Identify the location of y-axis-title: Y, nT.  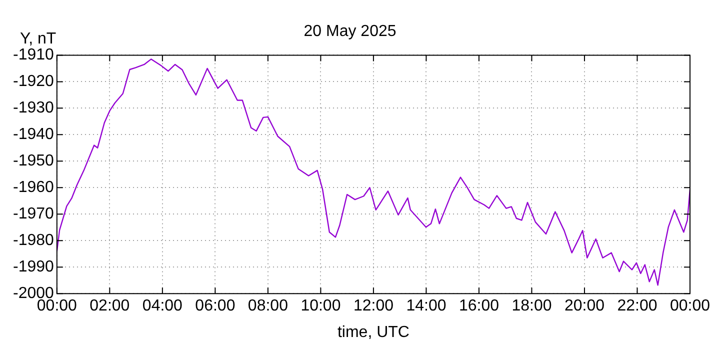
(38, 39).